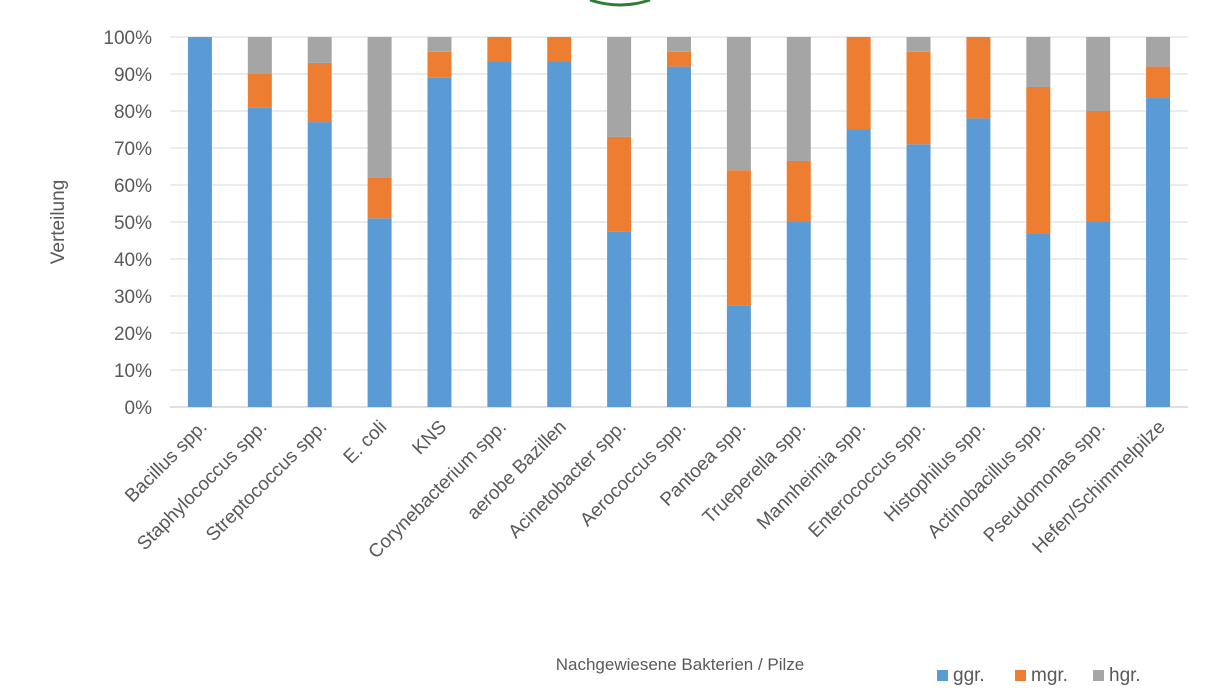 The image size is (1212, 700). I want to click on legend: ggr. mgr. hgr., so click(1039, 675).